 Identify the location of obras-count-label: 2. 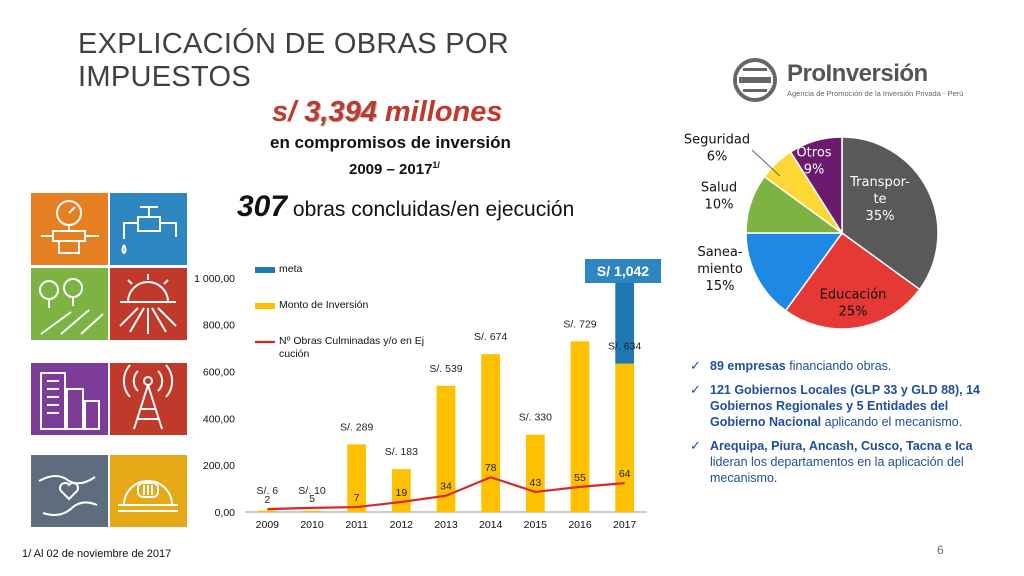
(267, 500).